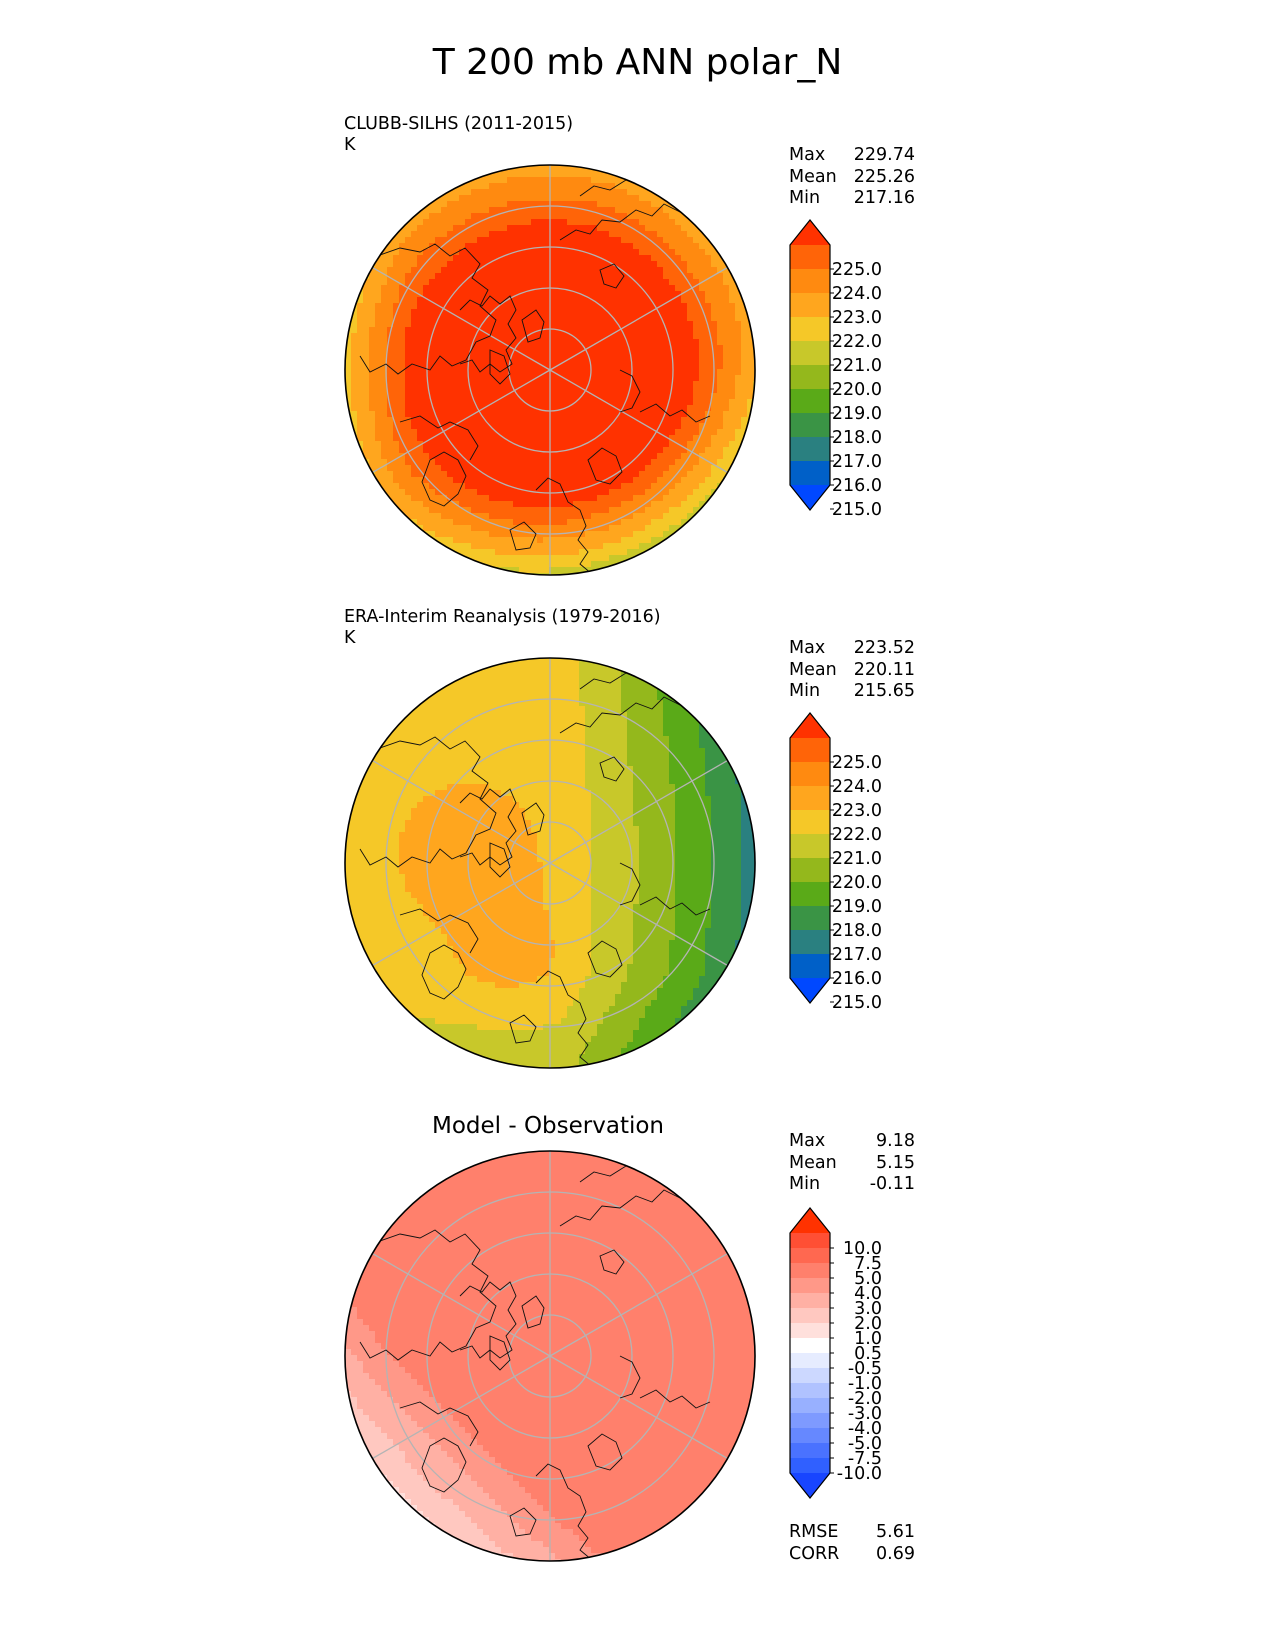 The height and width of the screenshot is (1650, 1275). I want to click on coastline, so click(500, 367).